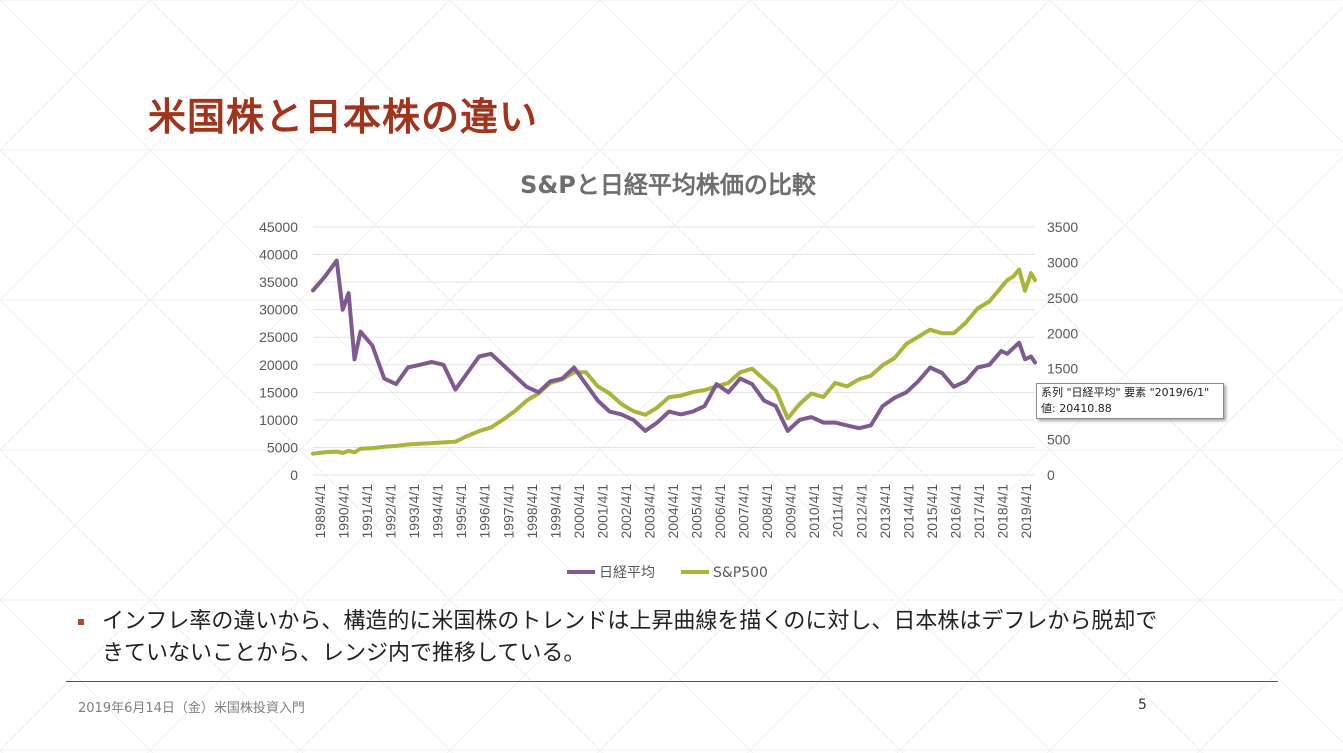  Describe the element at coordinates (391, 511) in the screenshot. I see `x-axis-tick-label: 1992/4/1` at that location.